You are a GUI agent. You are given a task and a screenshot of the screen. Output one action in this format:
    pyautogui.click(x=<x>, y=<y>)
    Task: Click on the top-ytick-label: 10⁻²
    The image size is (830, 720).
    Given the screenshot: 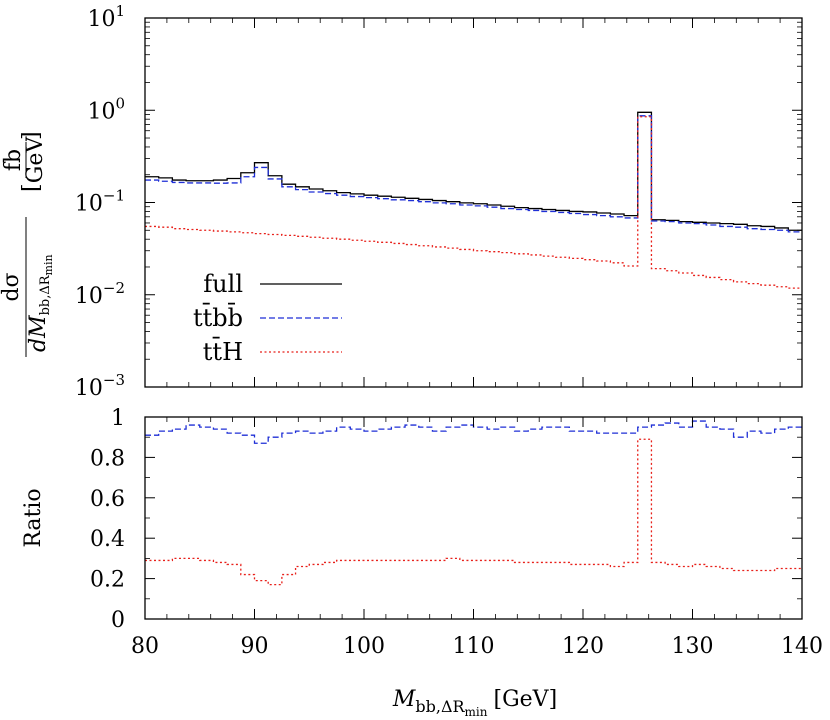 What is the action you would take?
    pyautogui.click(x=100, y=294)
    